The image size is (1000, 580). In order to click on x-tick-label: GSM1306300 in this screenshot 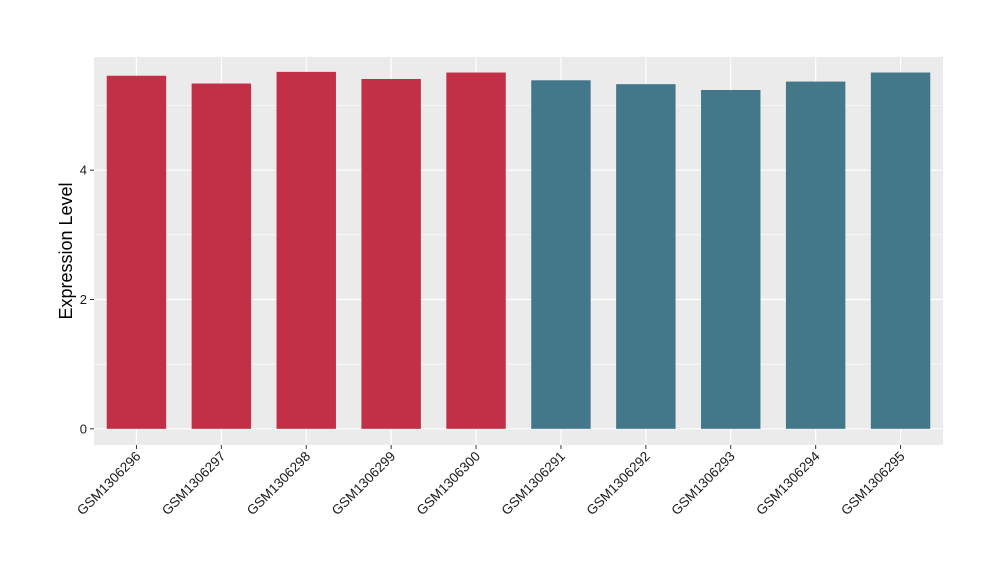, I will do `click(449, 484)`.